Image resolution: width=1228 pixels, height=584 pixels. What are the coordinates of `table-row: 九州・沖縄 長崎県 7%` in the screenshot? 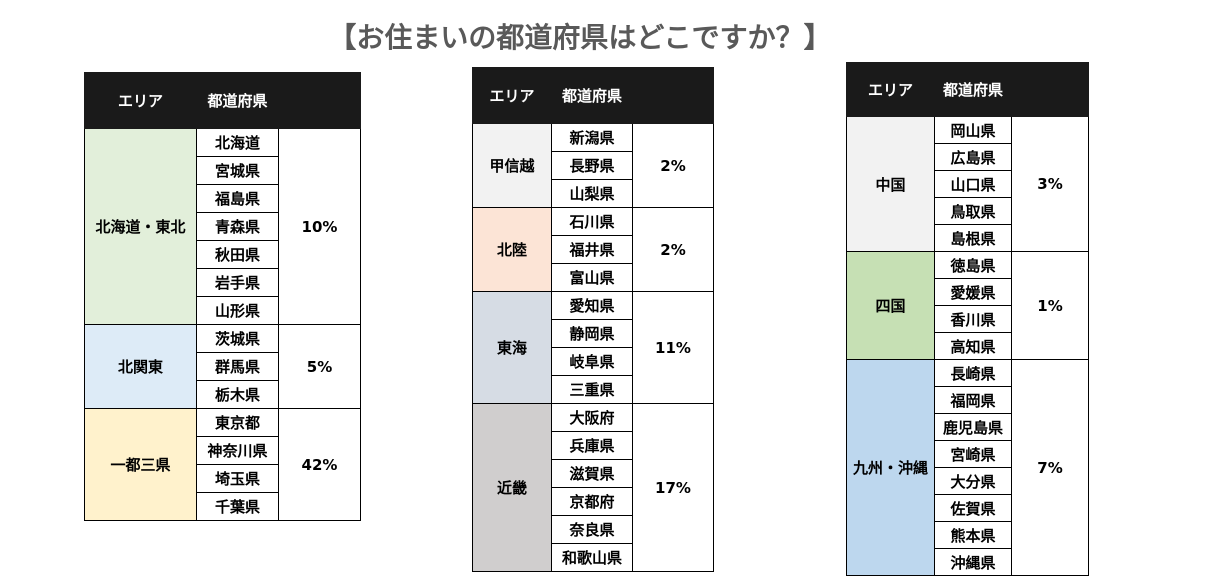 It's located at (967, 467).